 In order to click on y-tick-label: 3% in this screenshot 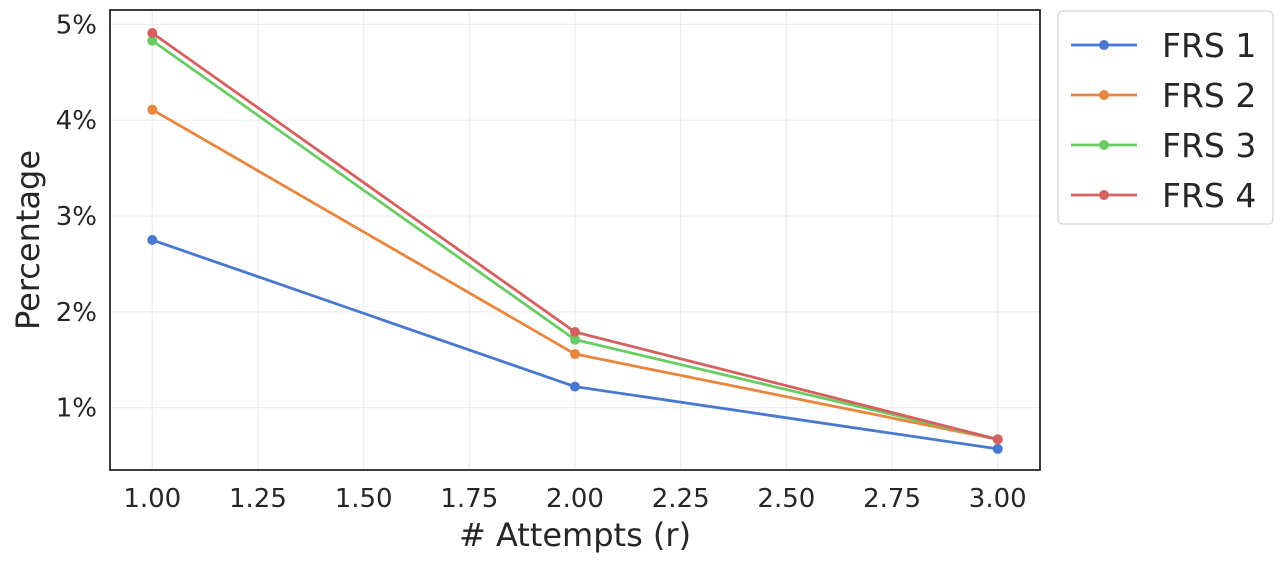, I will do `click(76, 217)`.